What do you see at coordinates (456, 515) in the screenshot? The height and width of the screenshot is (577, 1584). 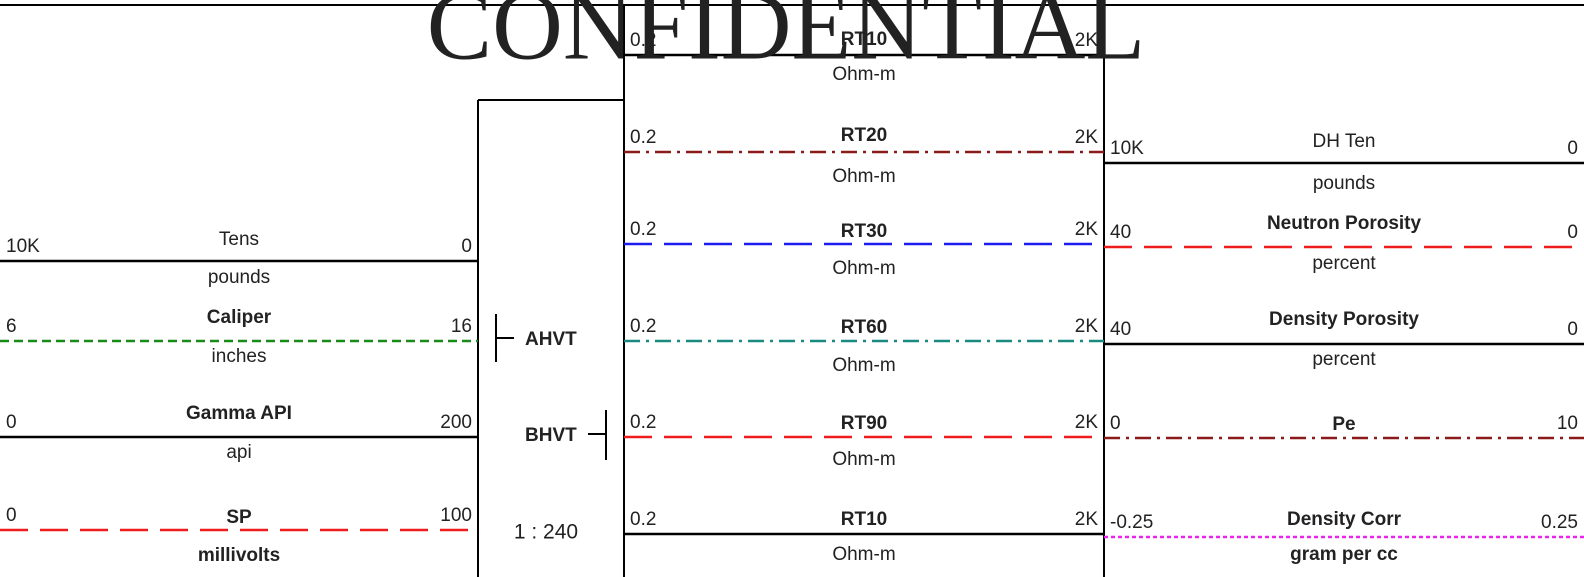 I see `scale-right: 100` at bounding box center [456, 515].